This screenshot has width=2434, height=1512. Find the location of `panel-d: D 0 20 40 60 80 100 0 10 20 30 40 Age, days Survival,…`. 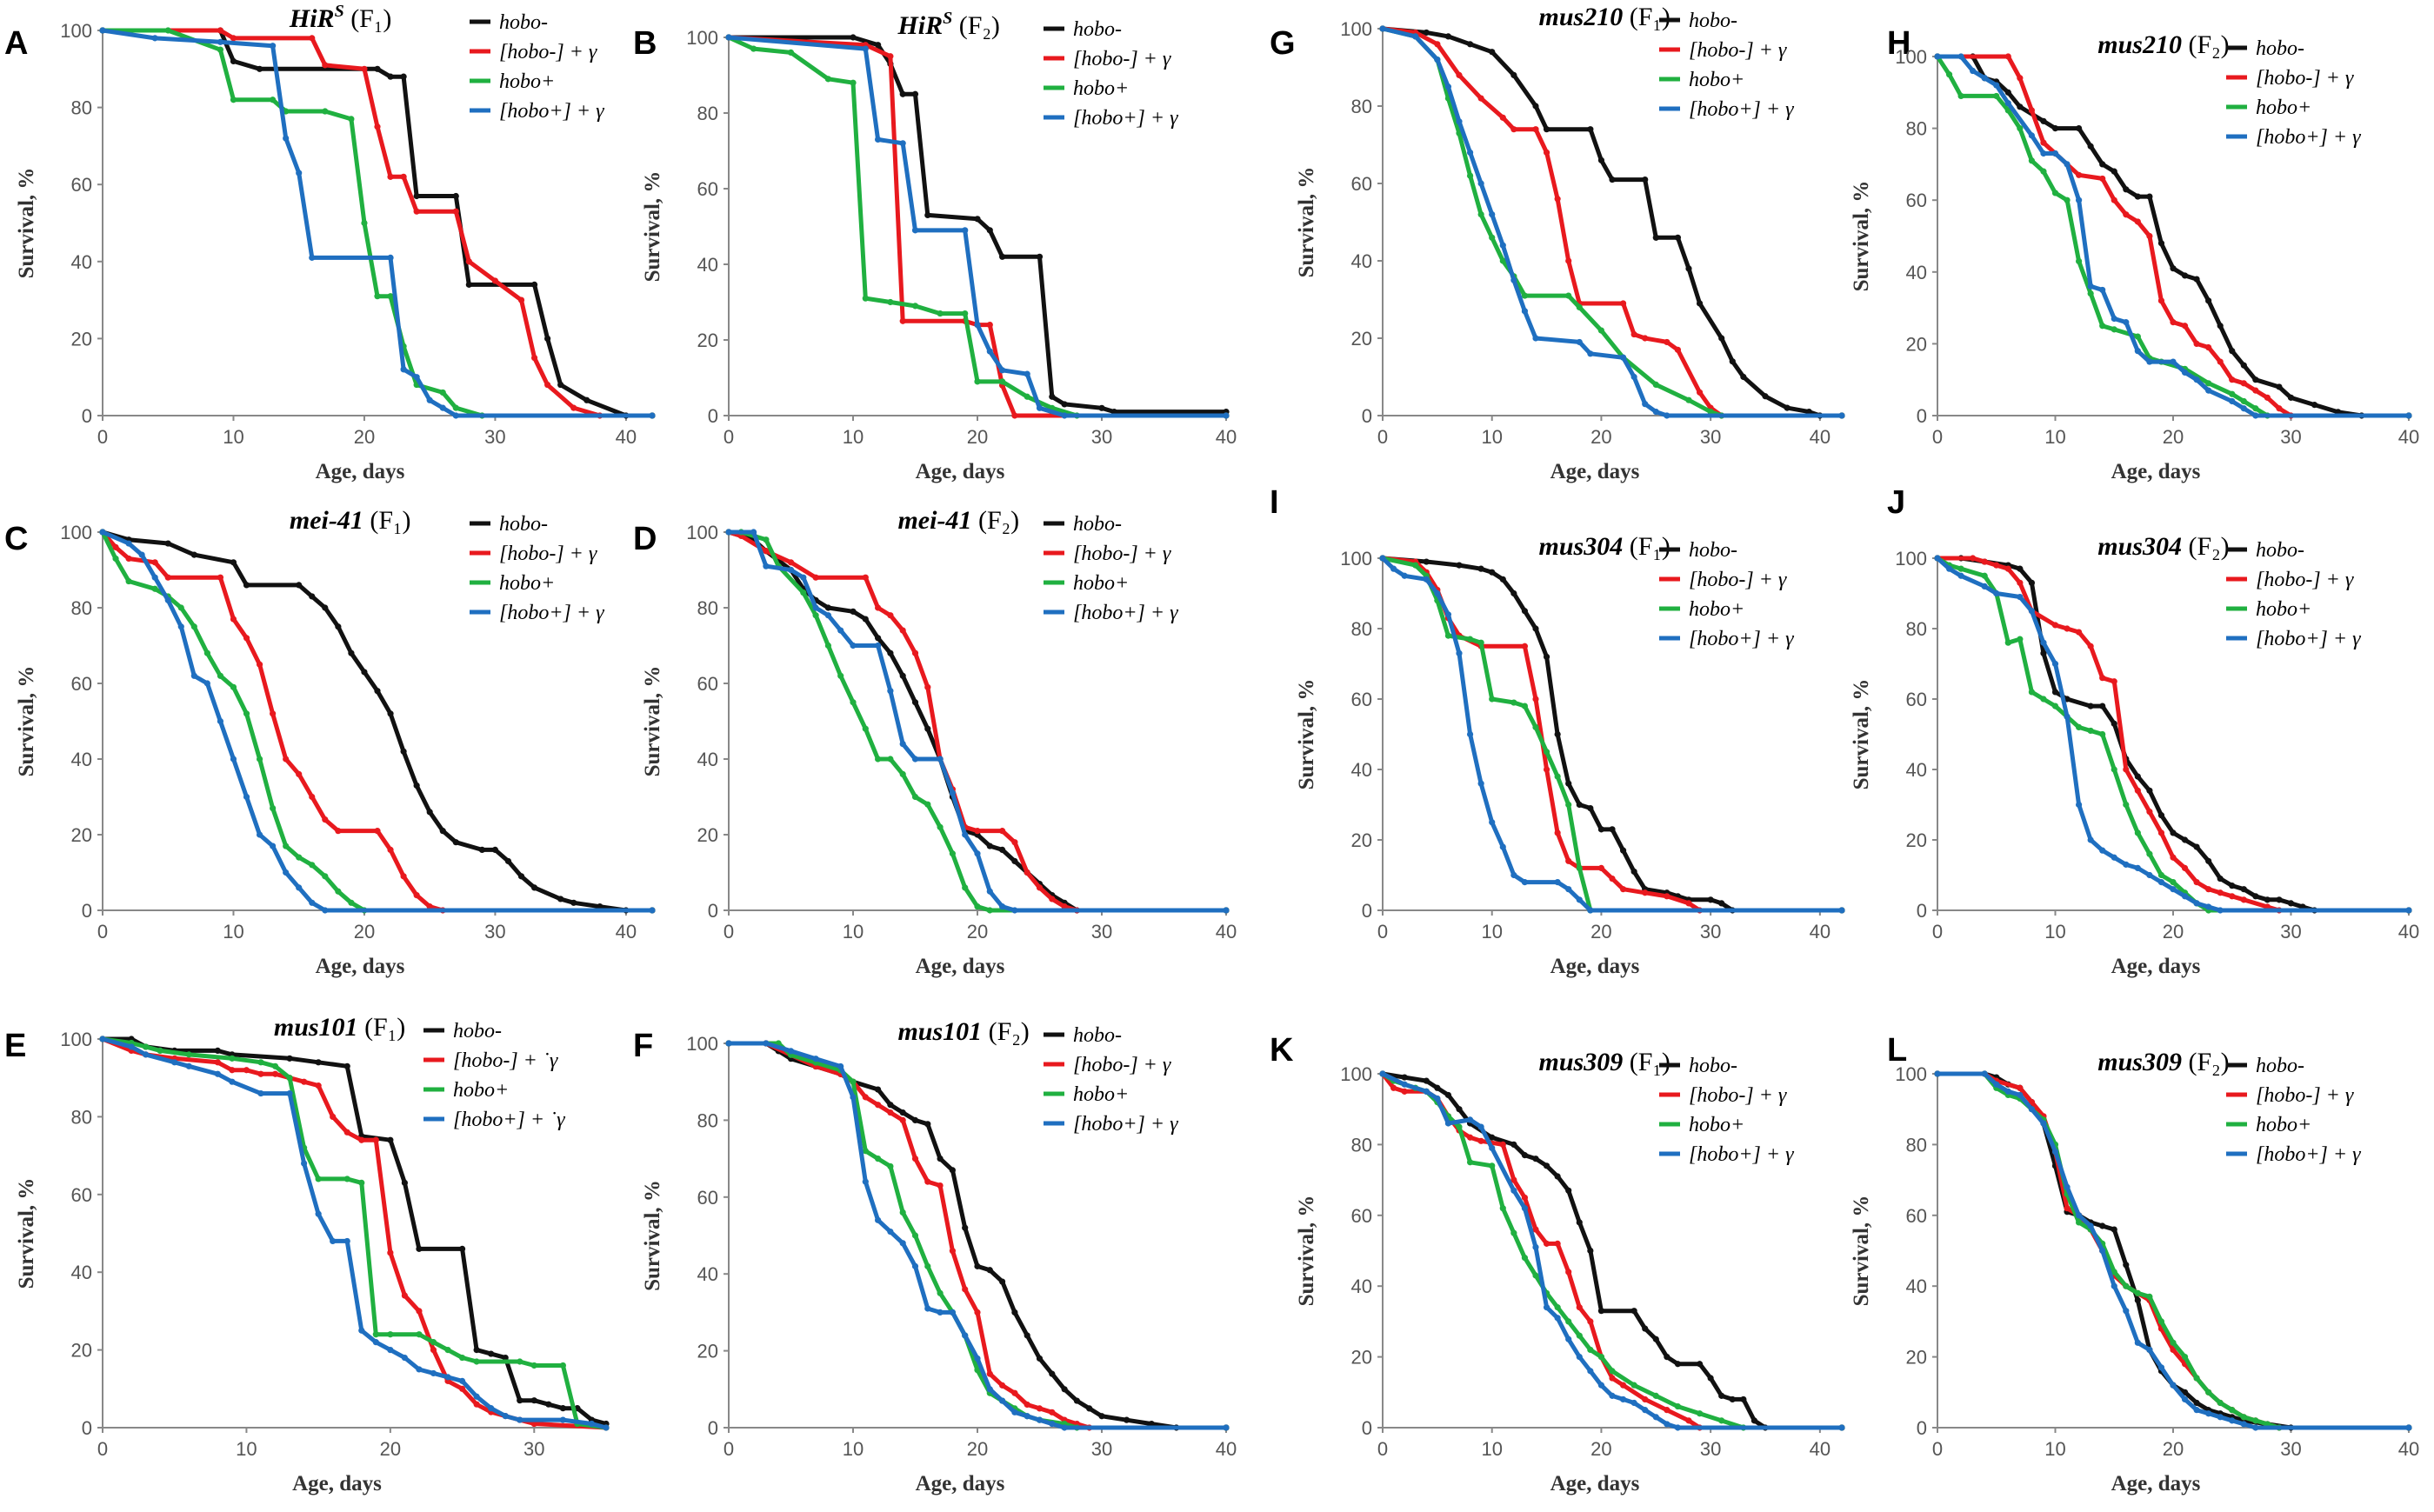

panel-d: D 0 20 40 60 80 100 0 10 20 30 40 Age, days Survival,… is located at coordinates (935, 742).